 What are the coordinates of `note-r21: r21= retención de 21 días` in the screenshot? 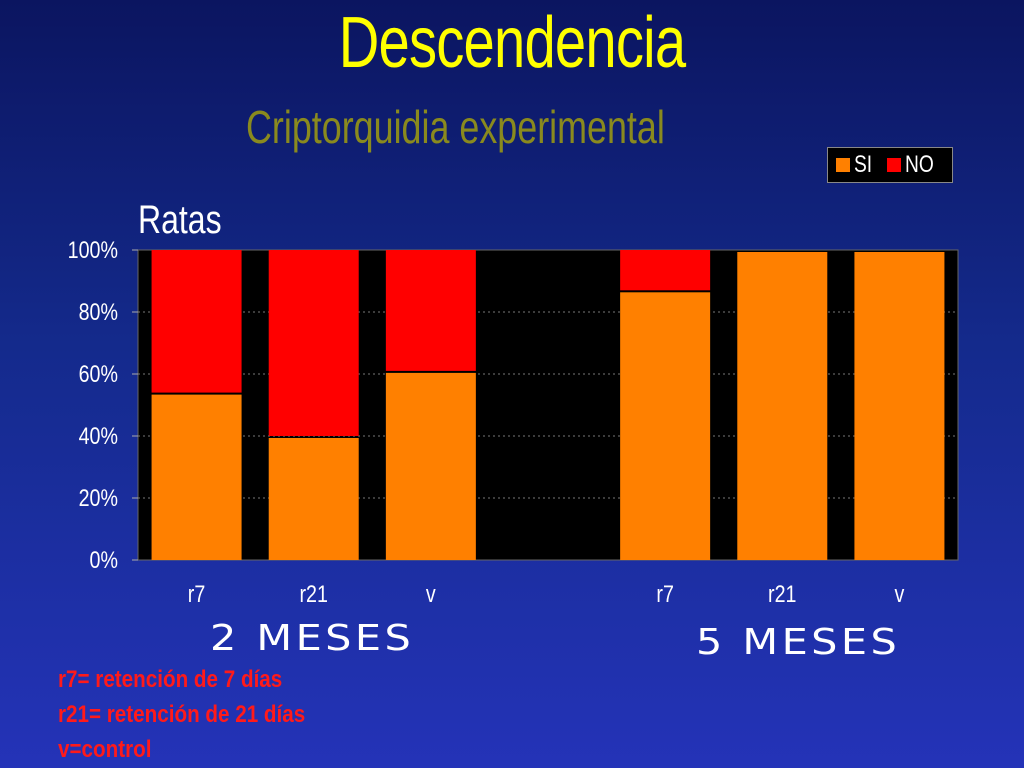 It's located at (182, 714).